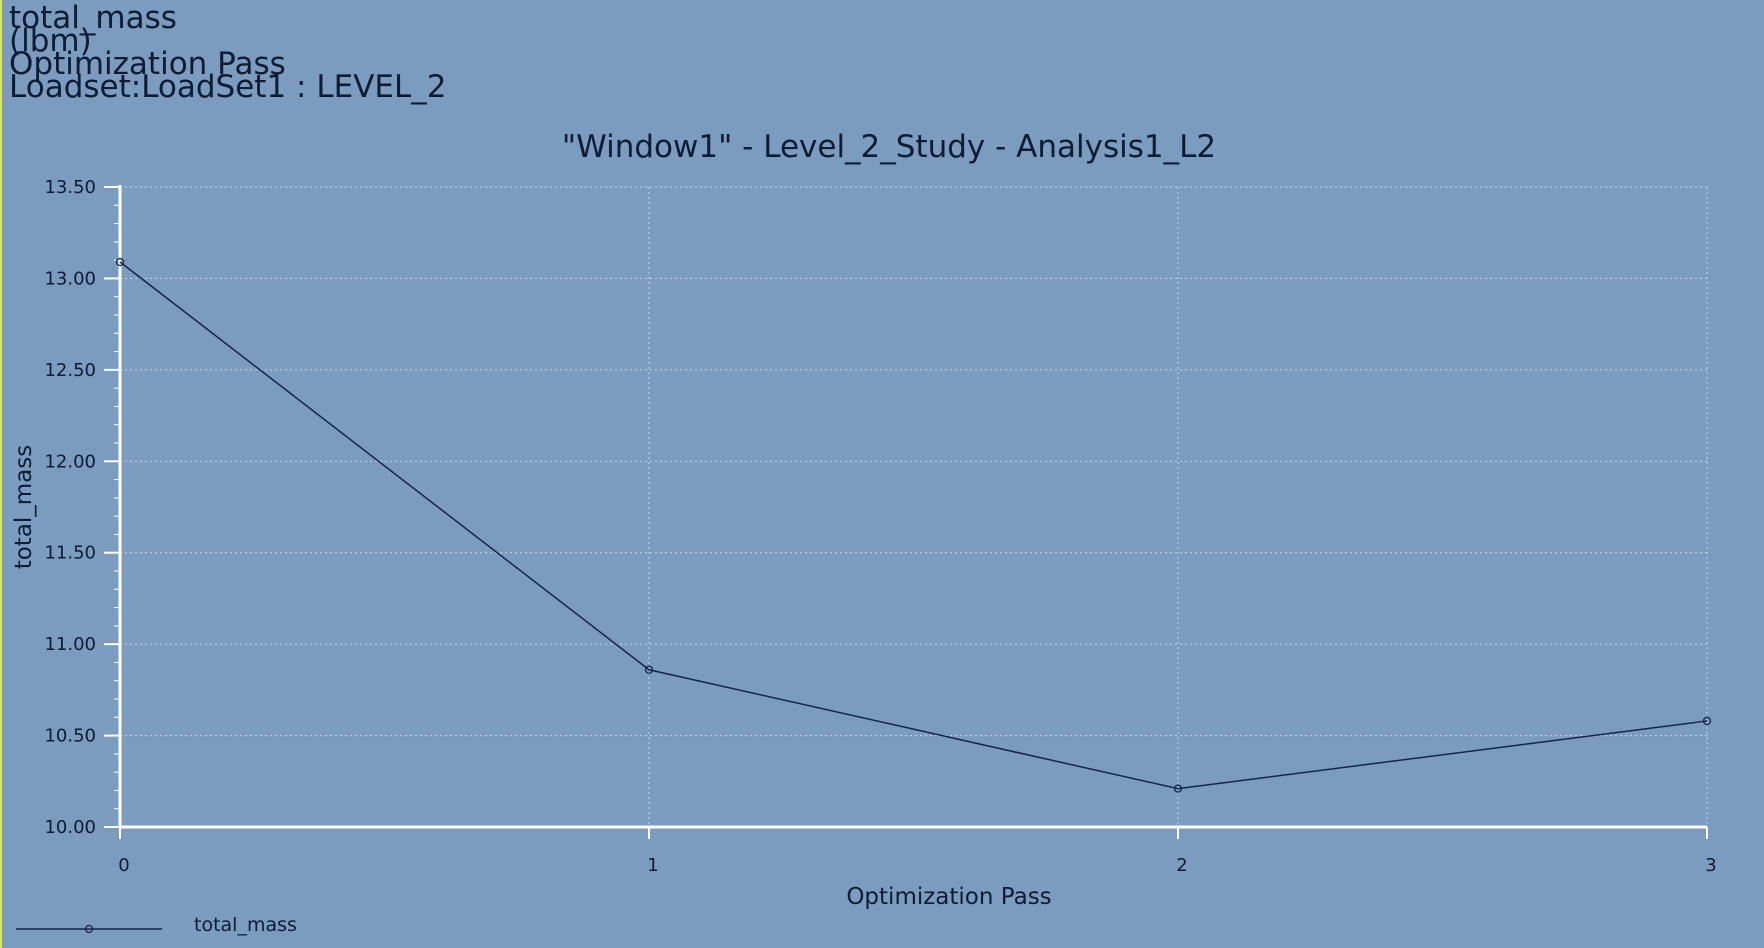  What do you see at coordinates (1710, 865) in the screenshot?
I see `x-tick-label: 3` at bounding box center [1710, 865].